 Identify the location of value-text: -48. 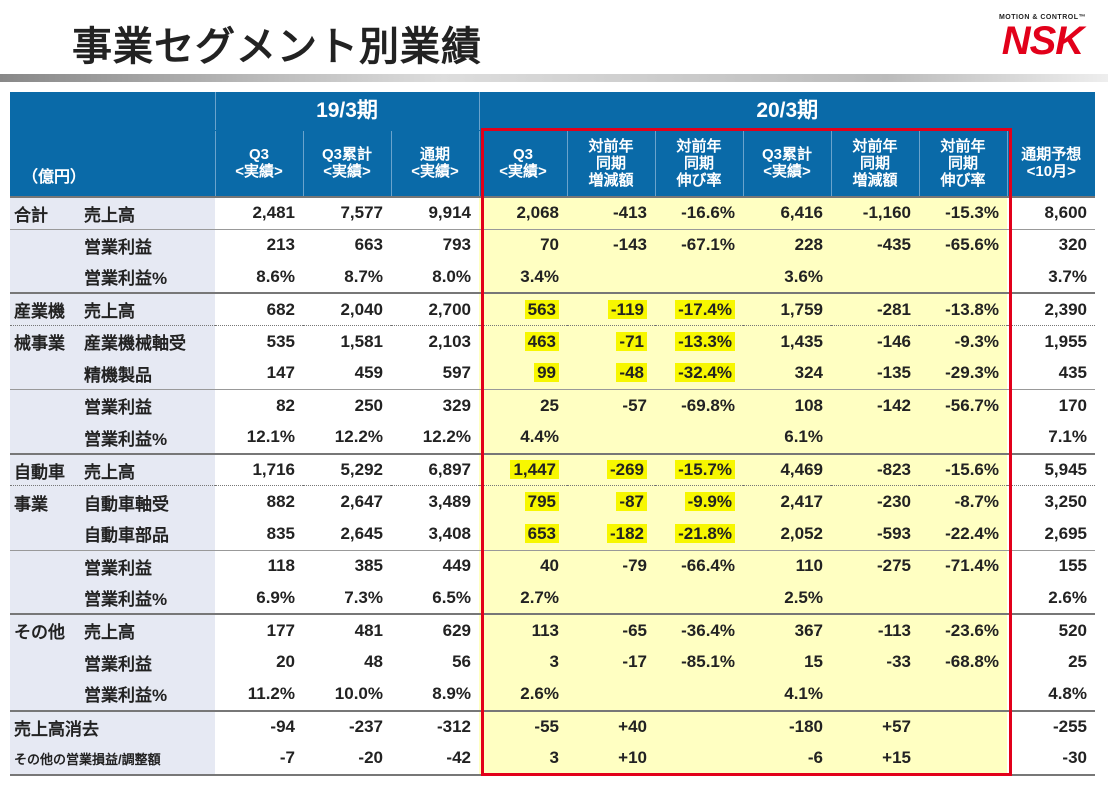
(631, 373).